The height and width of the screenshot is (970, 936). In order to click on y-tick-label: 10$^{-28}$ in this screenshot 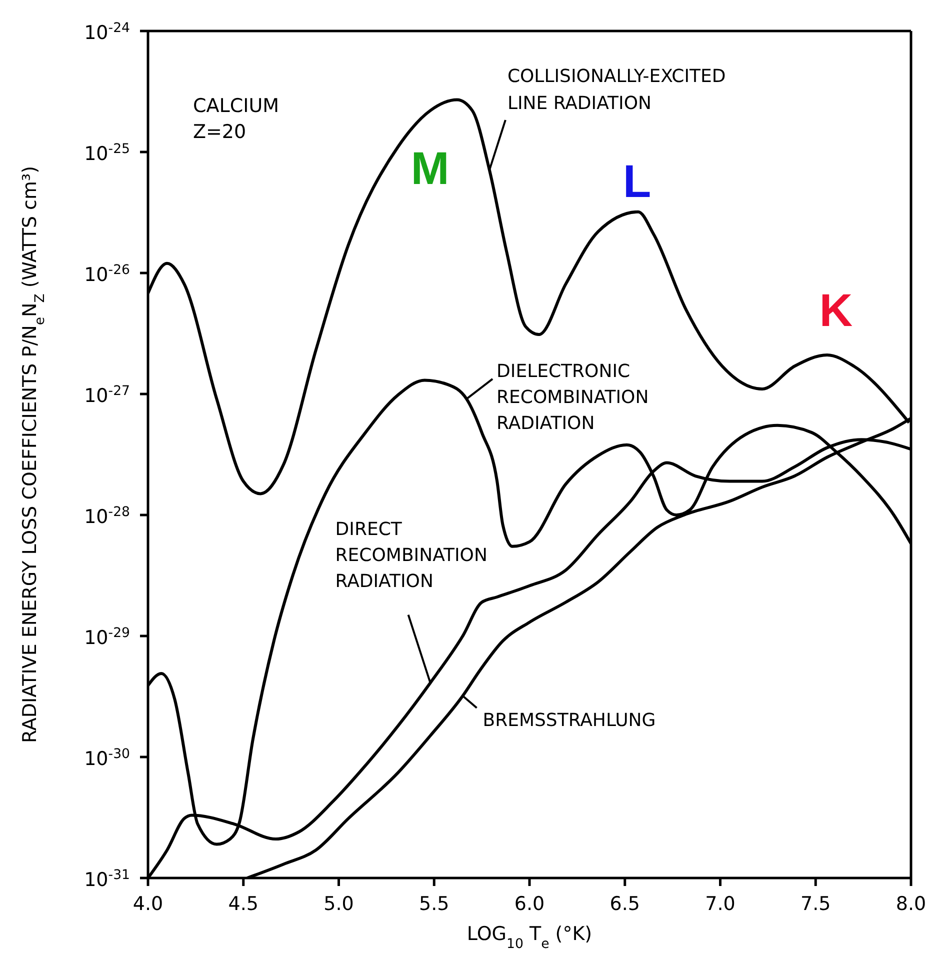, I will do `click(107, 516)`.